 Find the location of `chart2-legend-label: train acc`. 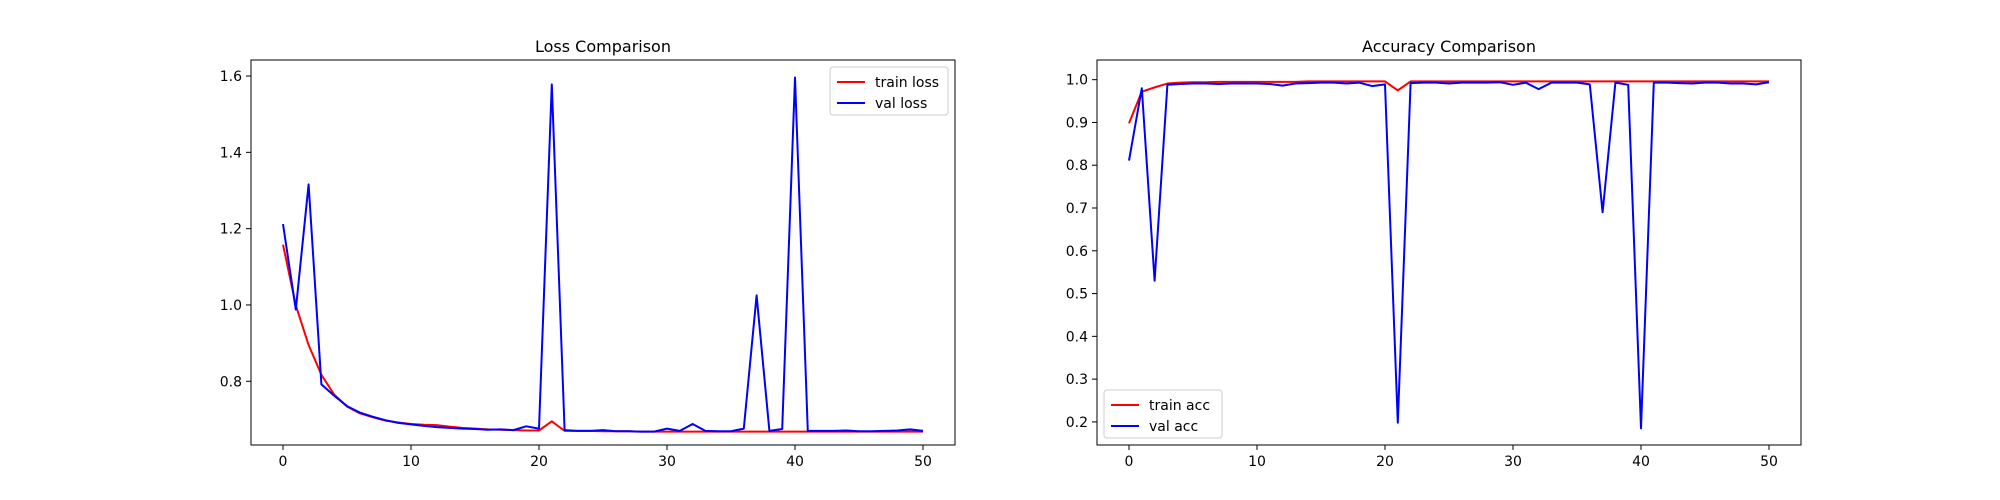

chart2-legend-label: train acc is located at coordinates (1179, 406).